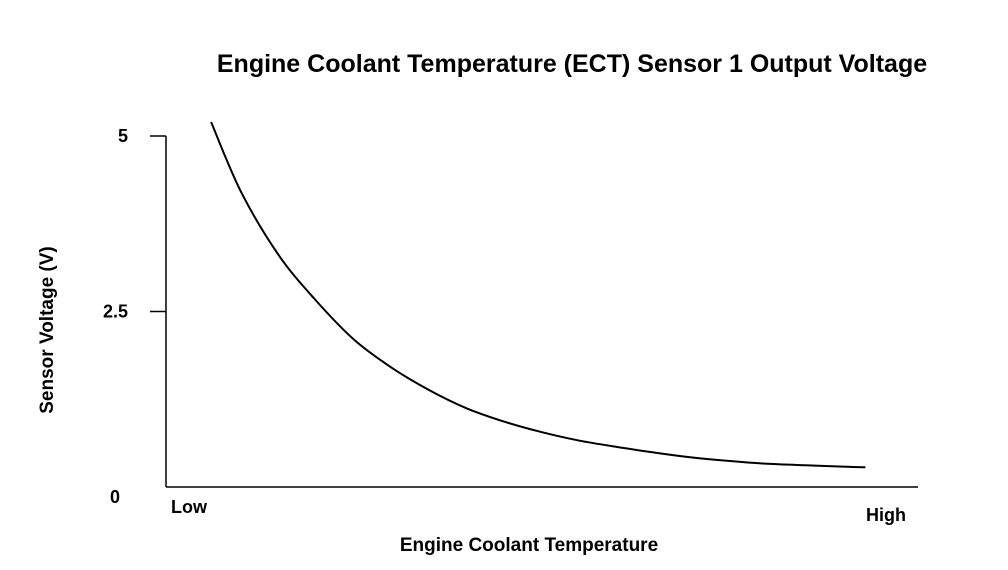 Image resolution: width=1008 pixels, height=570 pixels. What do you see at coordinates (47, 330) in the screenshot?
I see `y-axis-title: Sensor Voltage (V)` at bounding box center [47, 330].